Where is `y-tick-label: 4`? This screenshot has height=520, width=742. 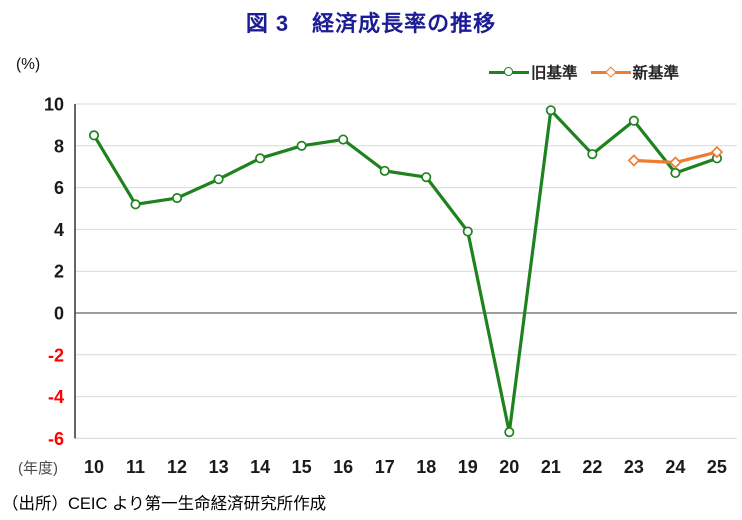 y-tick-label: 4 is located at coordinates (59, 230).